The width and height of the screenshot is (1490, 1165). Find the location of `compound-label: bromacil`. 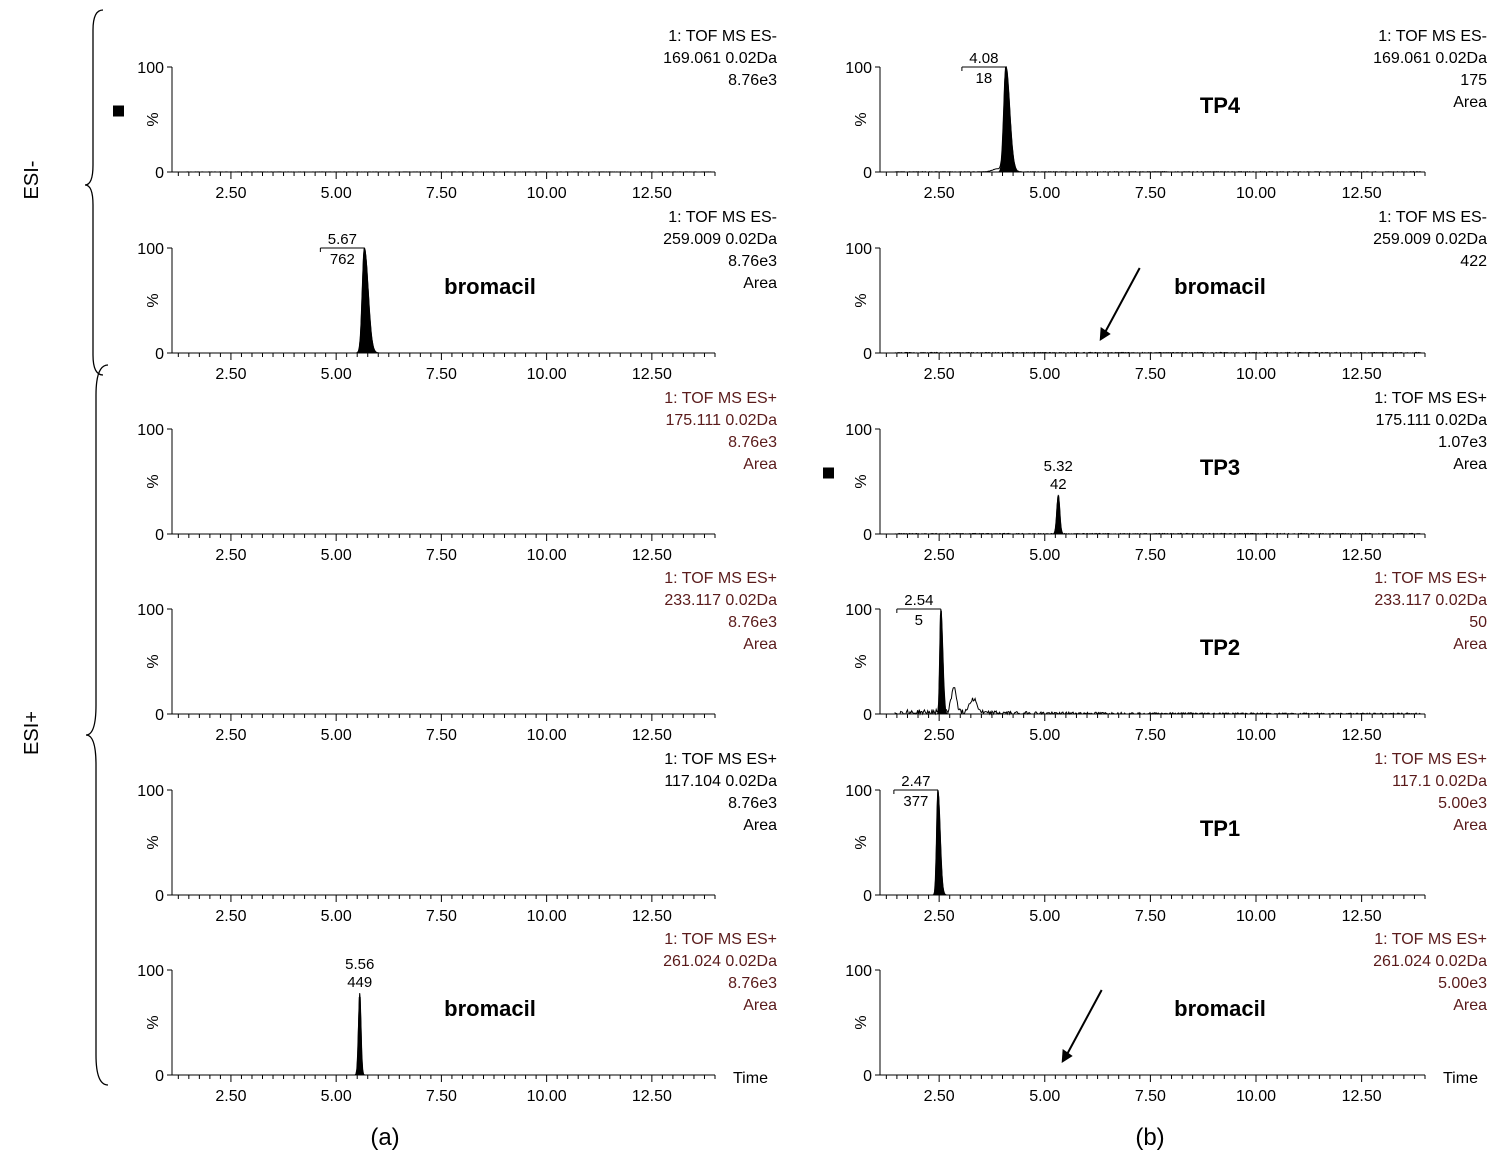

compound-label: bromacil is located at coordinates (1220, 286).